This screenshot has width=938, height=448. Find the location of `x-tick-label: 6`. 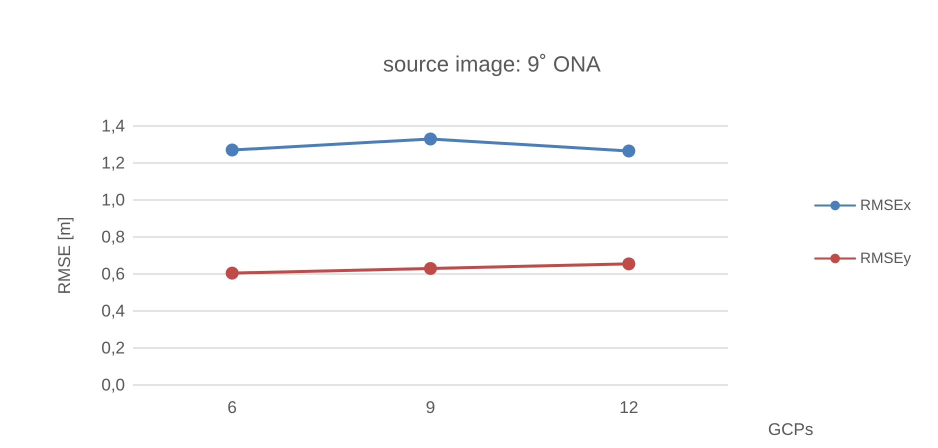

x-tick-label: 6 is located at coordinates (232, 407).